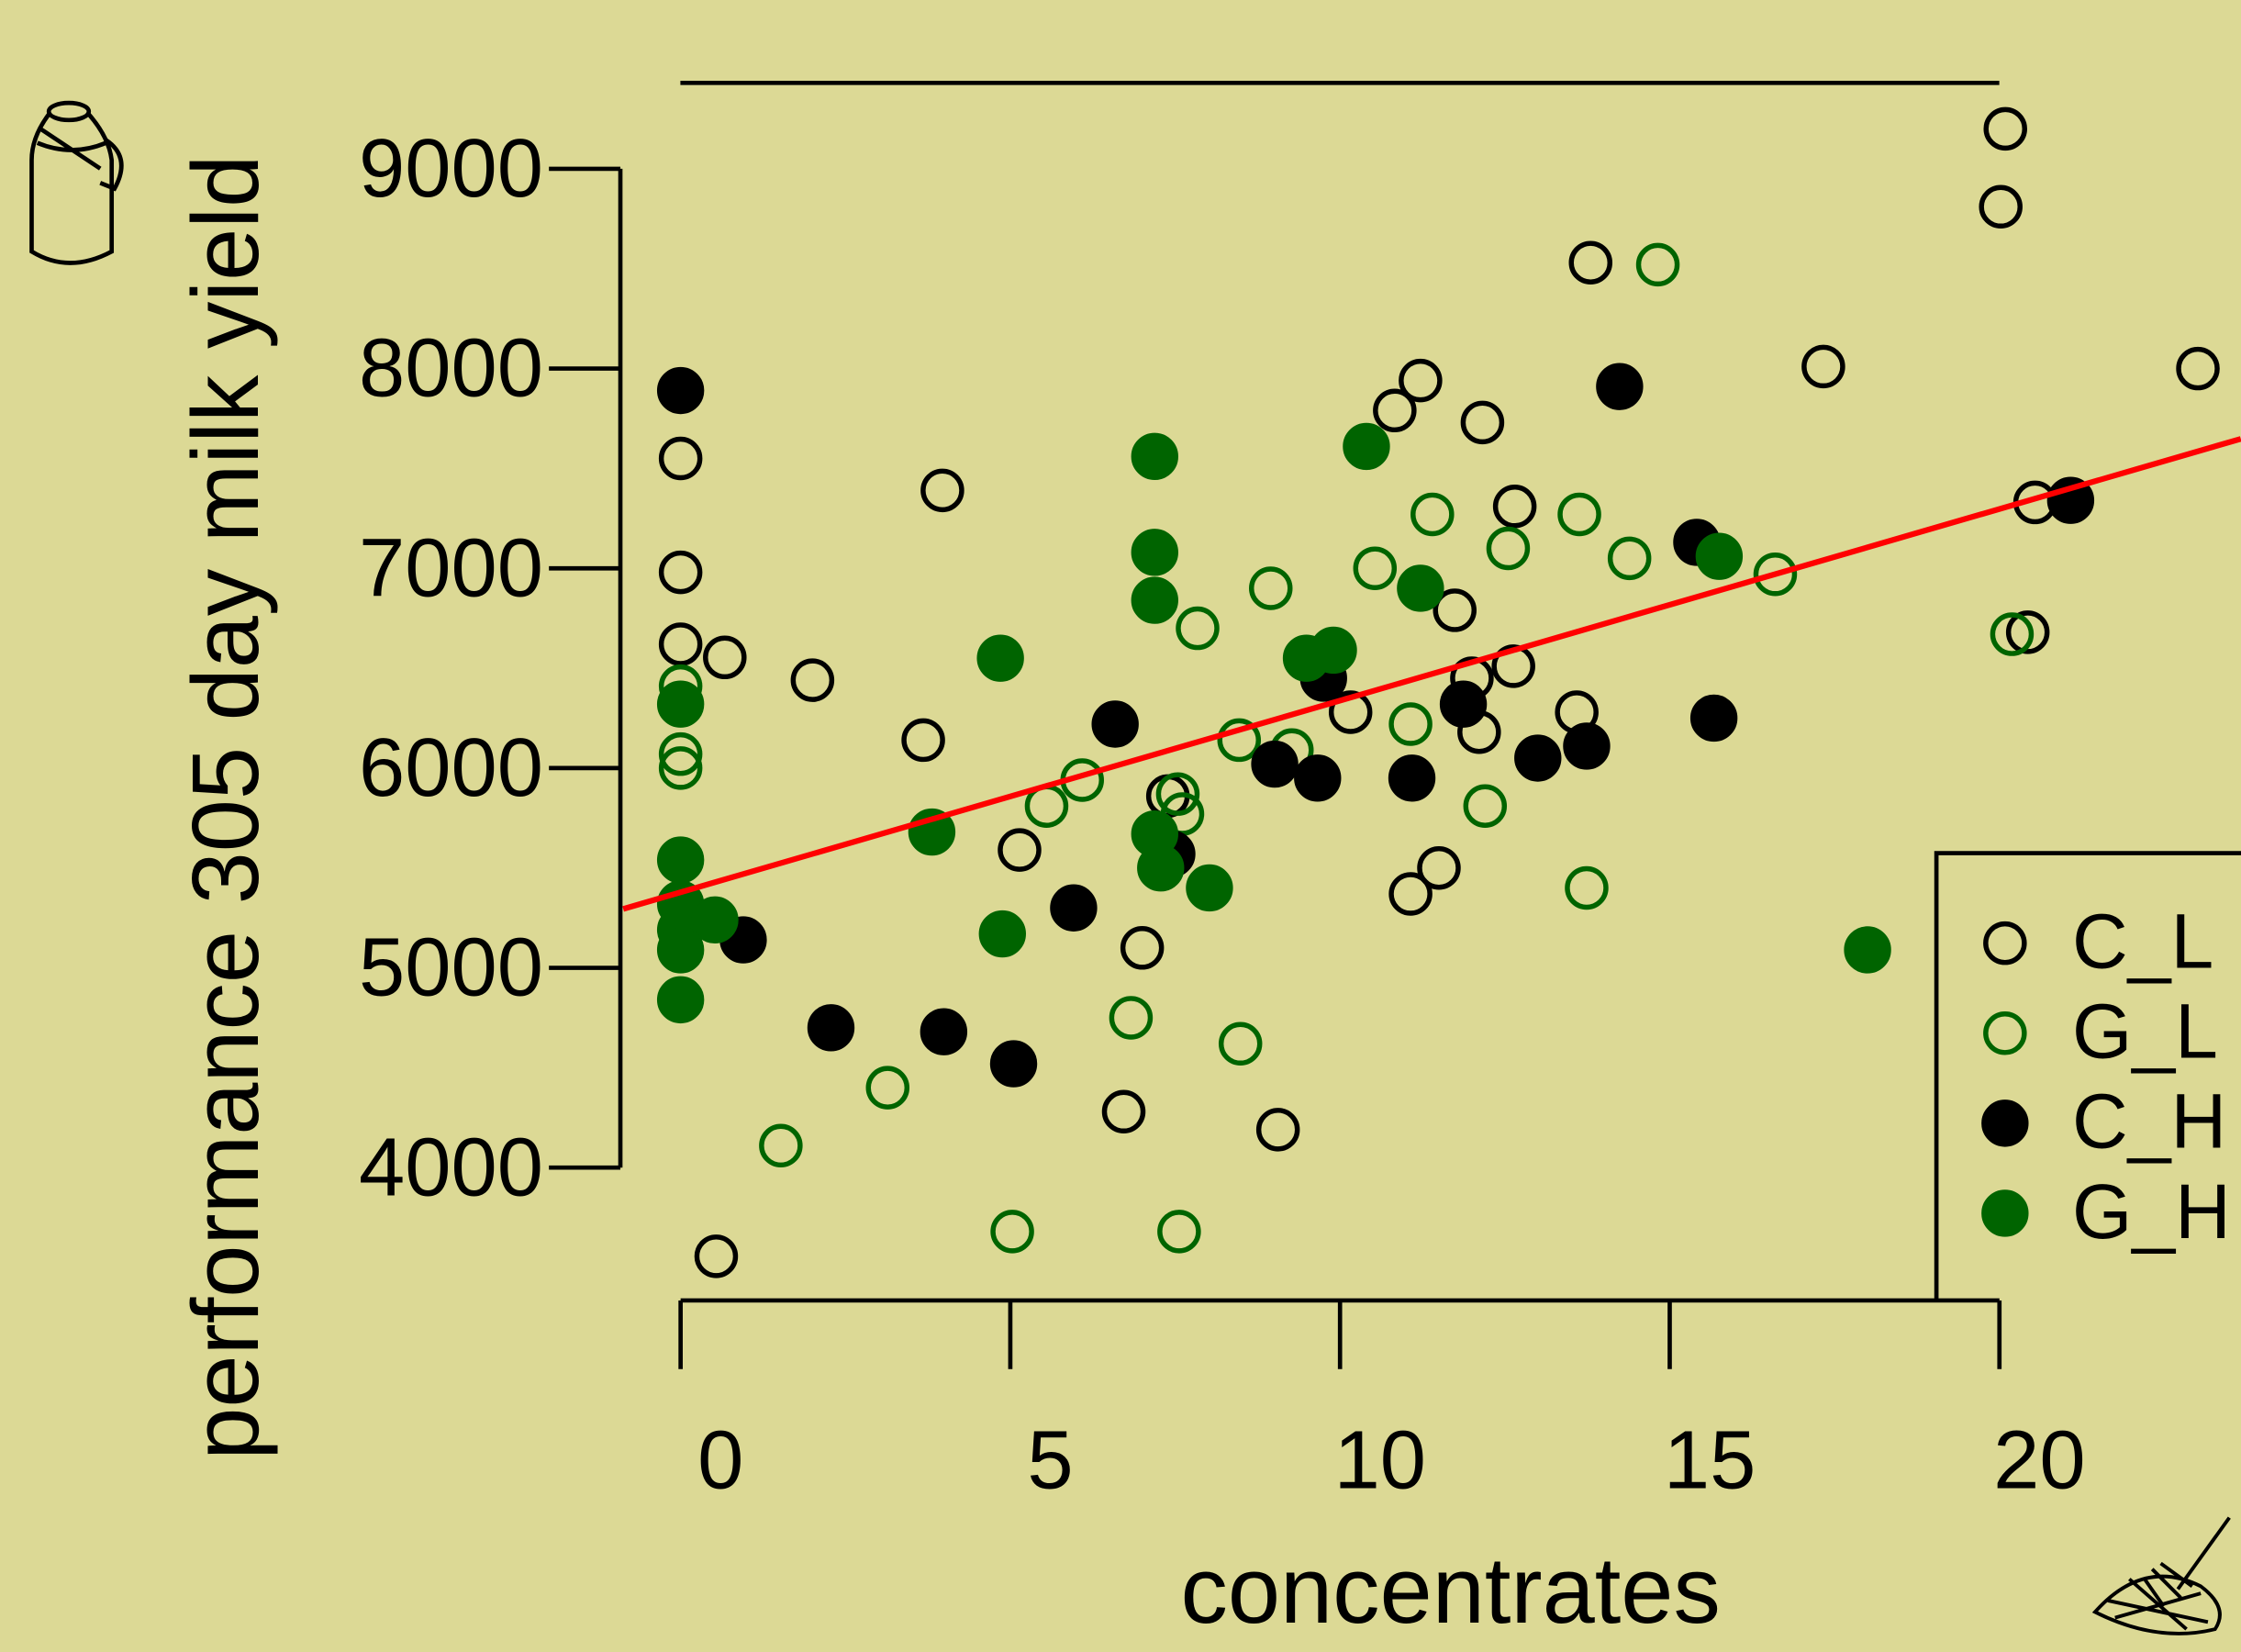 The width and height of the screenshot is (2241, 1652). I want to click on y-tick-label: 4000, so click(451, 1167).